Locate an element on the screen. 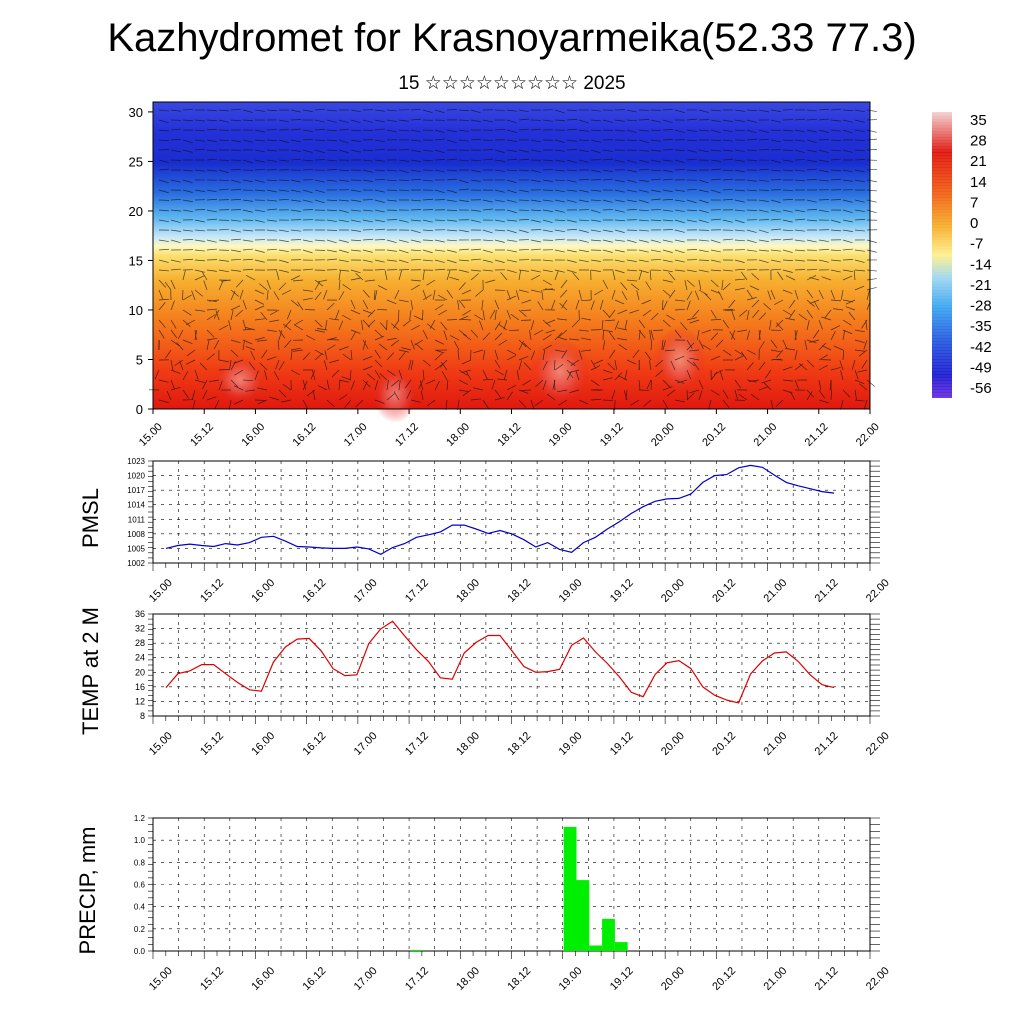  colorbar-label: 28 is located at coordinates (978, 141).